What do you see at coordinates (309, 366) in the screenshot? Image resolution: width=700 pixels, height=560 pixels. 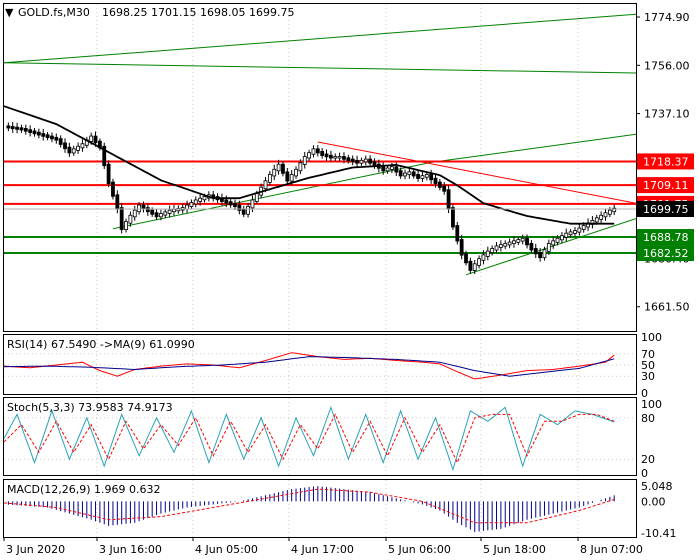 I see `rsi-line` at bounding box center [309, 366].